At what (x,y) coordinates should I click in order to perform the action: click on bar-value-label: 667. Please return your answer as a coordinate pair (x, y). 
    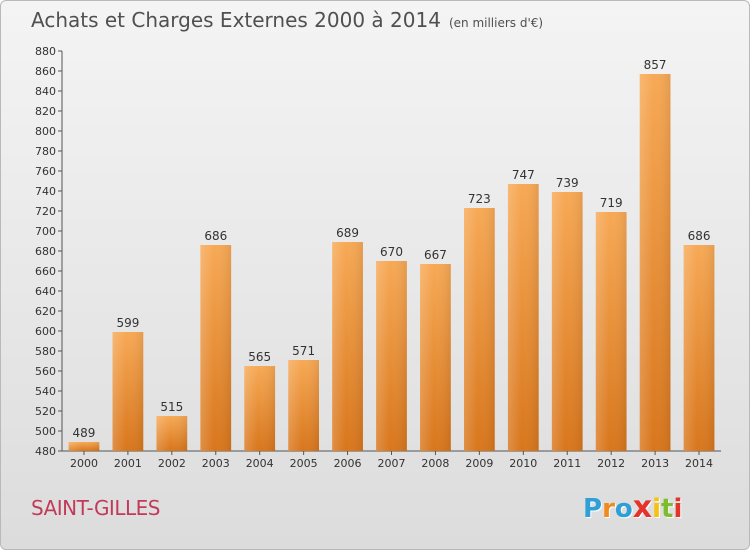
    Looking at the image, I should click on (435, 255).